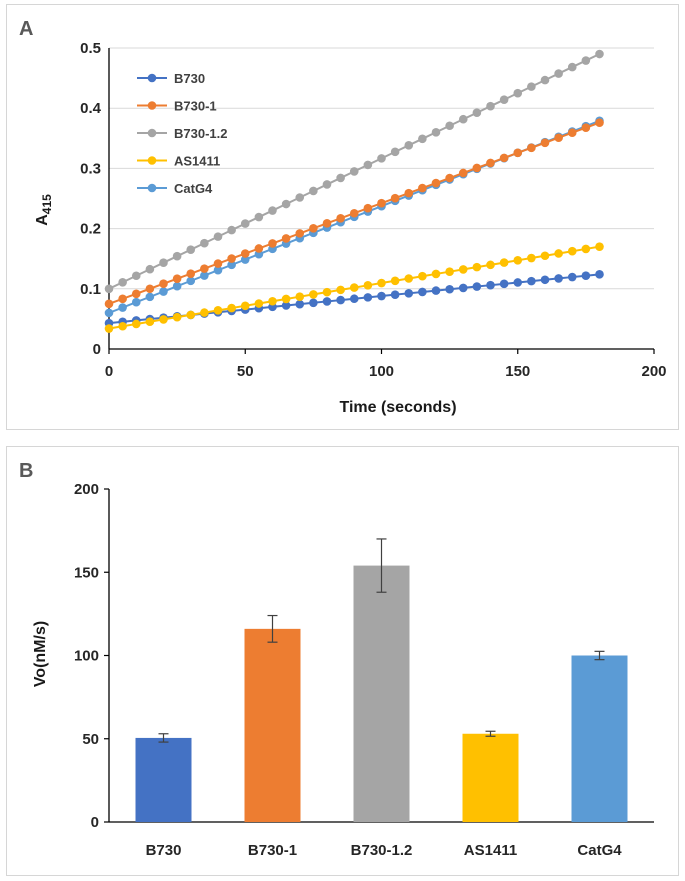 The height and width of the screenshot is (881, 685). What do you see at coordinates (397, 407) in the screenshot?
I see `x-axis-title: Time (seconds)` at bounding box center [397, 407].